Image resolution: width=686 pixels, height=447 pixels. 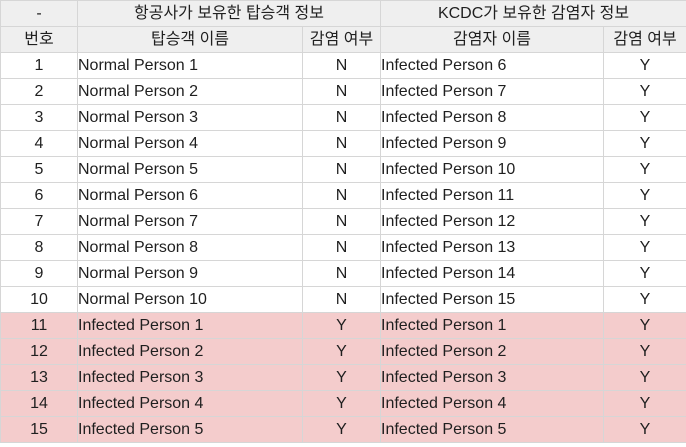 I want to click on infected-name-cell: Infected Person 6, so click(x=492, y=65).